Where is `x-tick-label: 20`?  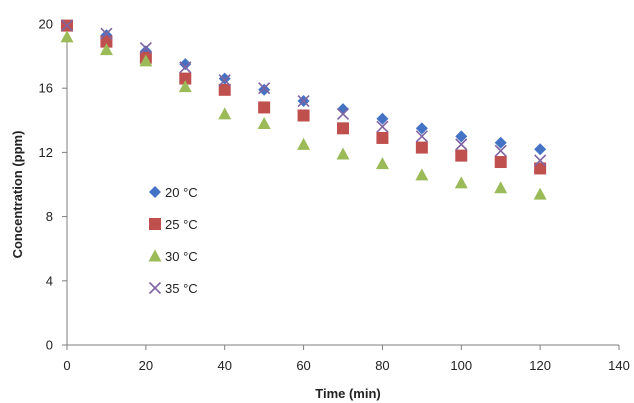 x-tick-label: 20 is located at coordinates (146, 365).